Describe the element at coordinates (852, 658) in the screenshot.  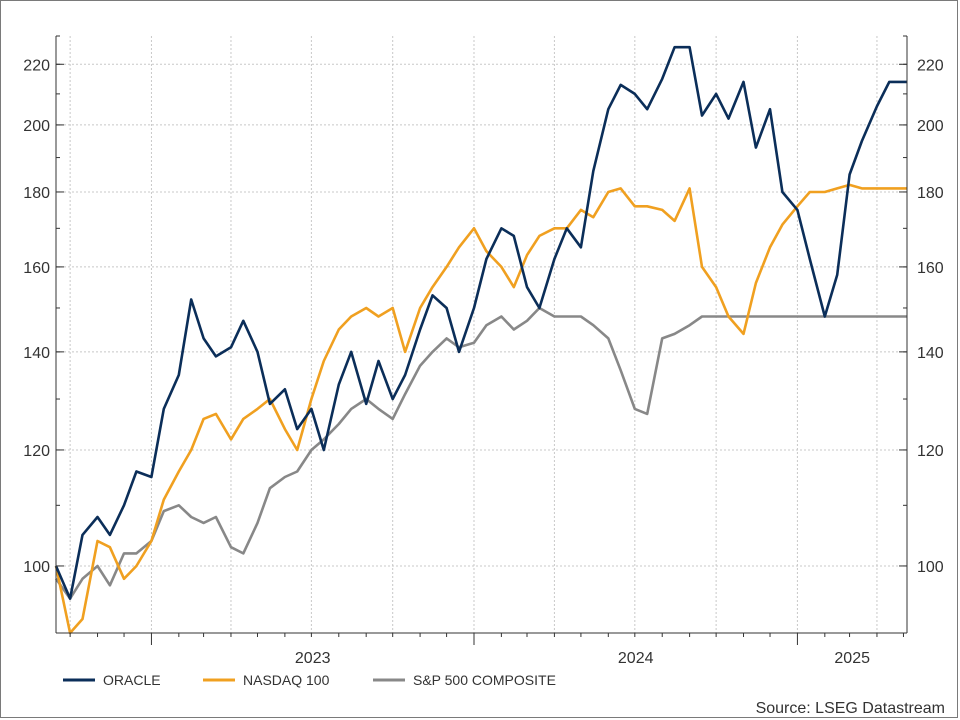
I see `x-tick-label: 2025` at that location.